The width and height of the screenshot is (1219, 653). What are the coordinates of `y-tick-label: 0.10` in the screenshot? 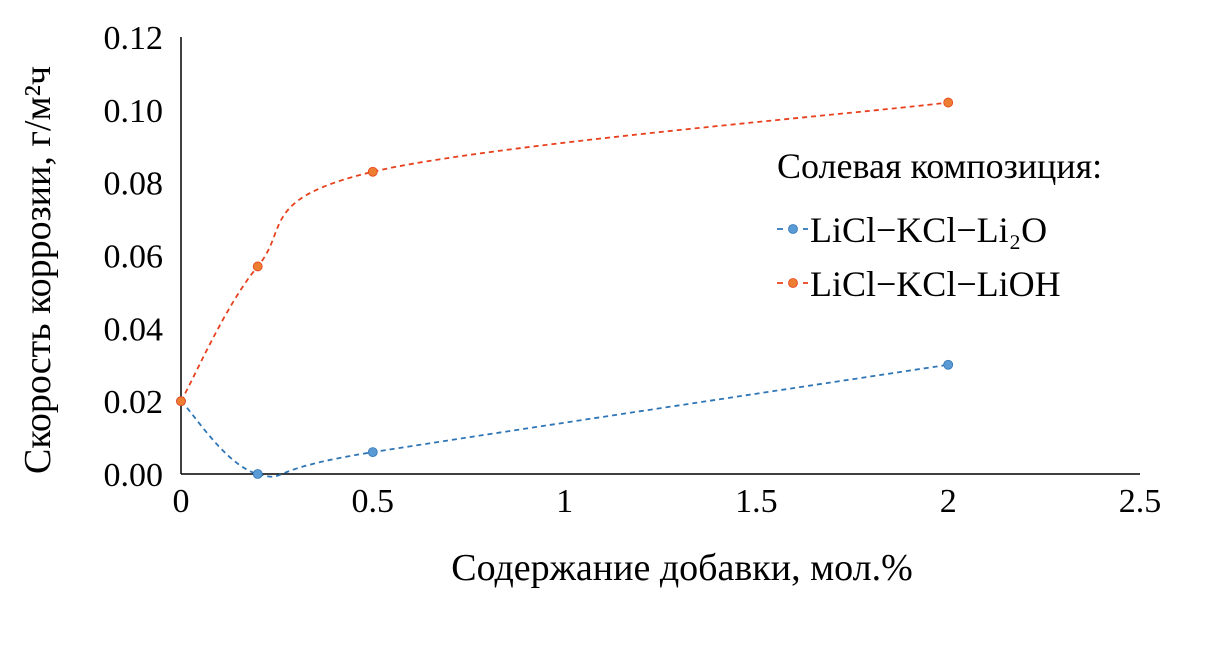 It's located at (134, 111).